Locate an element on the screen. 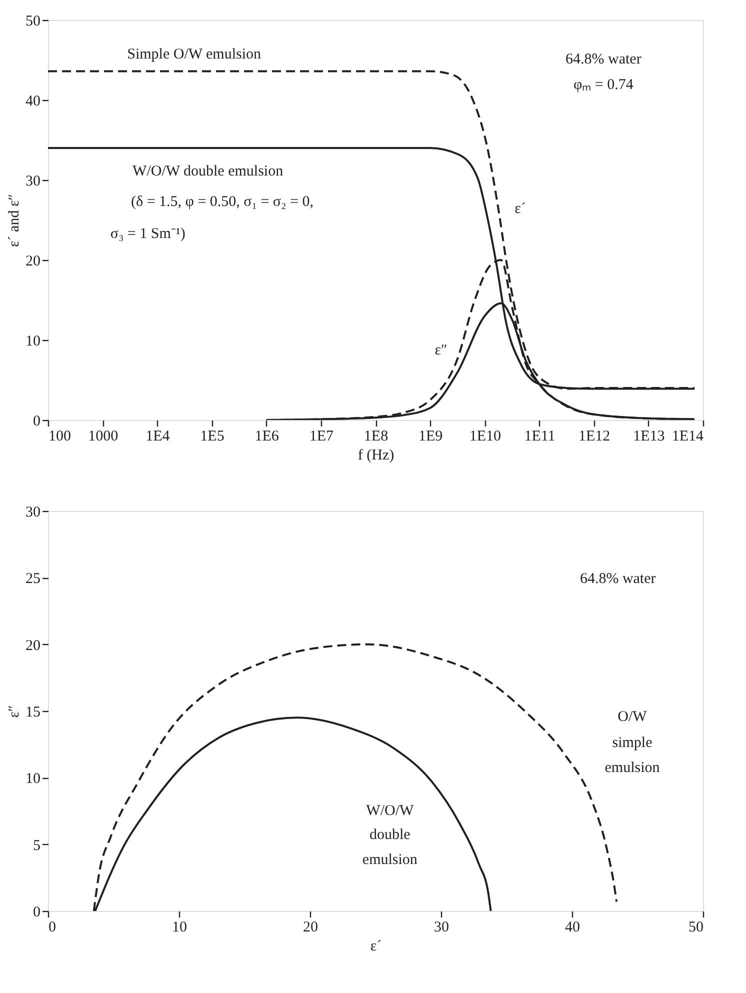 This screenshot has width=746, height=993. x-tick-label: 1E9 is located at coordinates (430, 436).